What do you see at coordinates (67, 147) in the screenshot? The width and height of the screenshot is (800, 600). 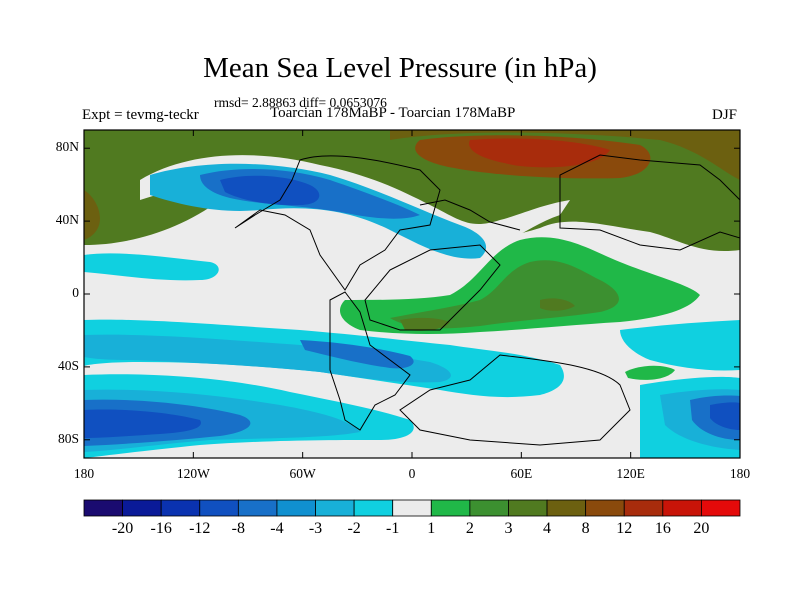 I see `lat-label: 80N` at bounding box center [67, 147].